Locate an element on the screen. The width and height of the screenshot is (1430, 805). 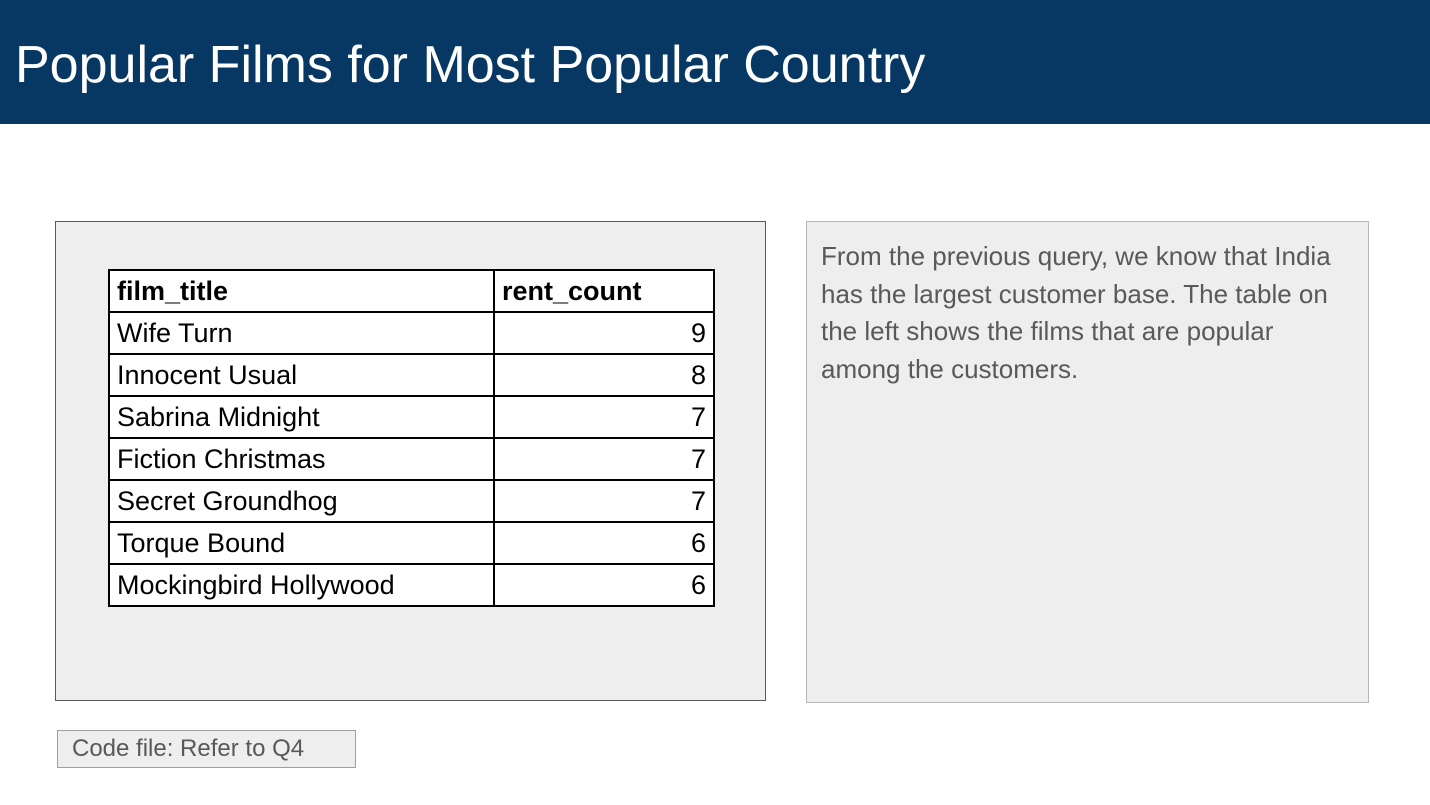
code-file-note: Code file: Refer to Q4 is located at coordinates (206, 749).